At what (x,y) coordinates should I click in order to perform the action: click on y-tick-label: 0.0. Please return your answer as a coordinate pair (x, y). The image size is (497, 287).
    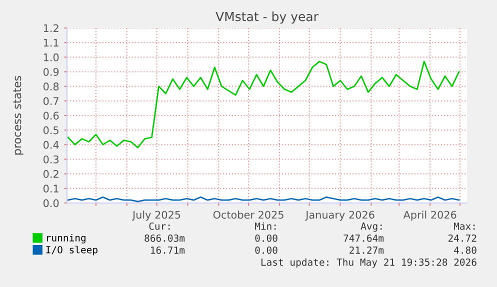
    Looking at the image, I should click on (51, 203).